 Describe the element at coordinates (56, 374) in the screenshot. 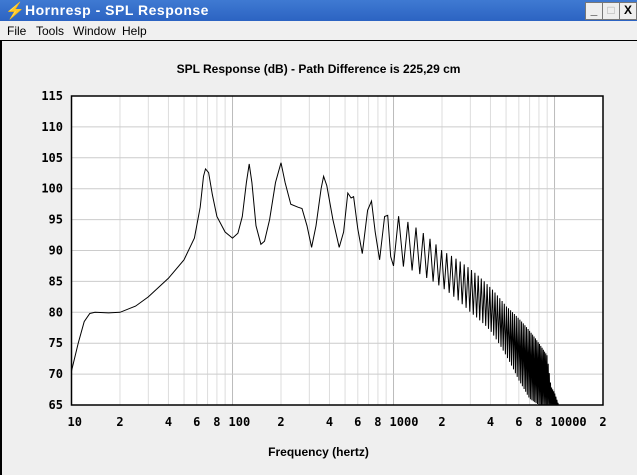

I see `y-tick-label: 70` at that location.